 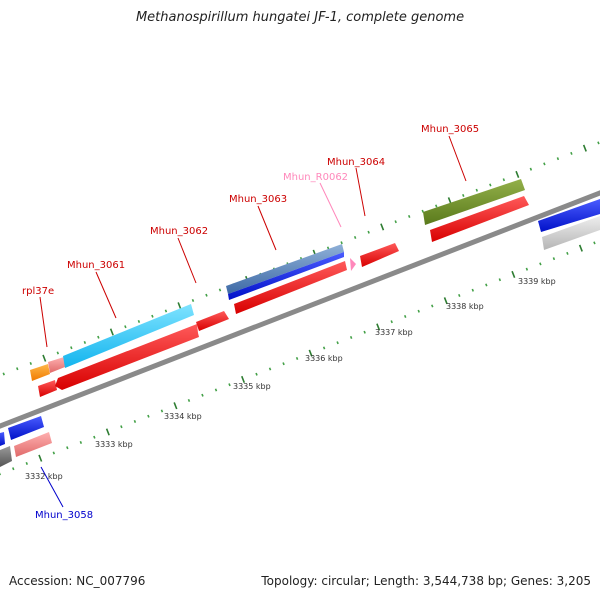 I want to click on accession-text: Accession: NC_007796, so click(x=77, y=581).